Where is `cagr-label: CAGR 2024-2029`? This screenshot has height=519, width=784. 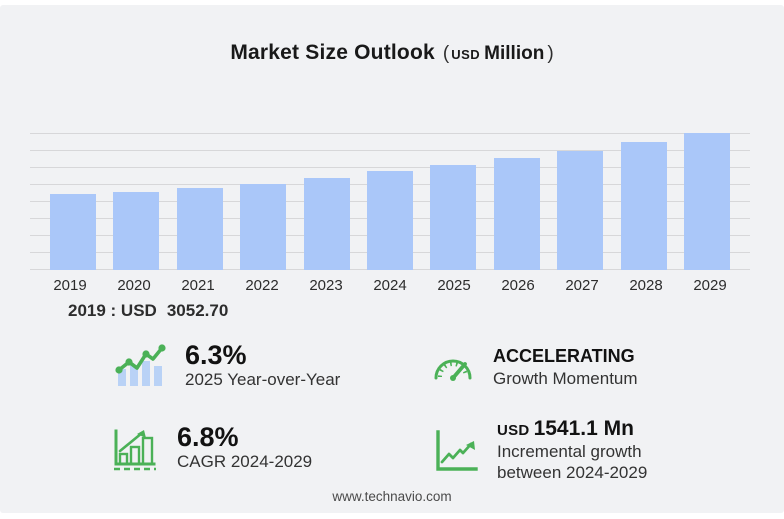 cagr-label: CAGR 2024-2029 is located at coordinates (245, 462).